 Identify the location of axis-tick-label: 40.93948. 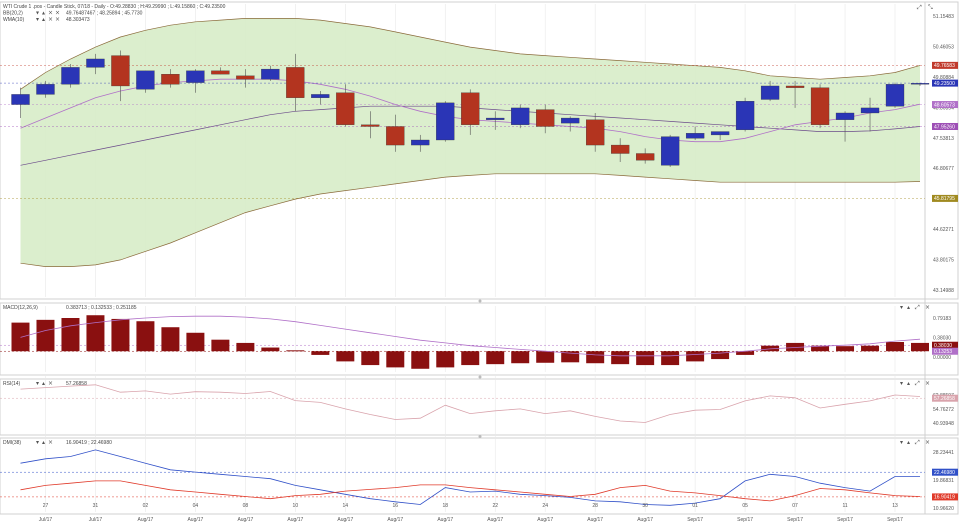
(943, 424).